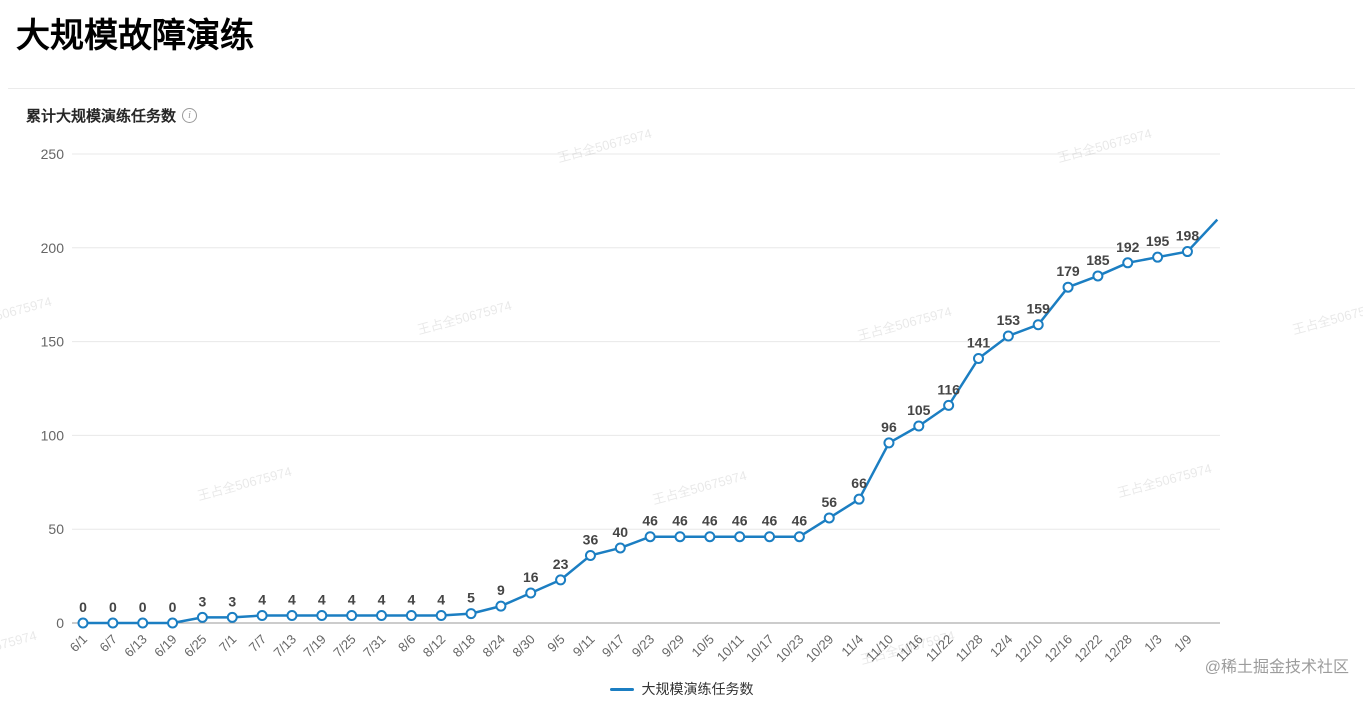 The width and height of the screenshot is (1363, 704). What do you see at coordinates (555, 643) in the screenshot?
I see `x-axis-tick-label: 9/5` at bounding box center [555, 643].